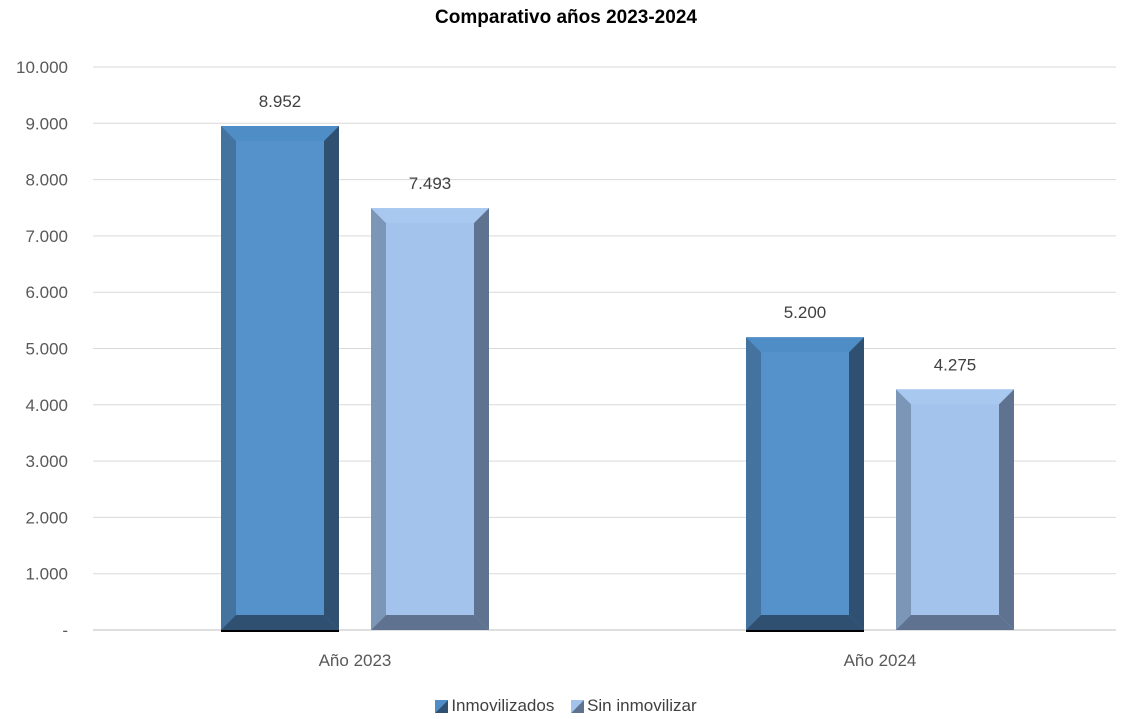 Image resolution: width=1132 pixels, height=719 pixels. What do you see at coordinates (442, 706) in the screenshot?
I see `legend-swatch-inmovilizados` at bounding box center [442, 706].